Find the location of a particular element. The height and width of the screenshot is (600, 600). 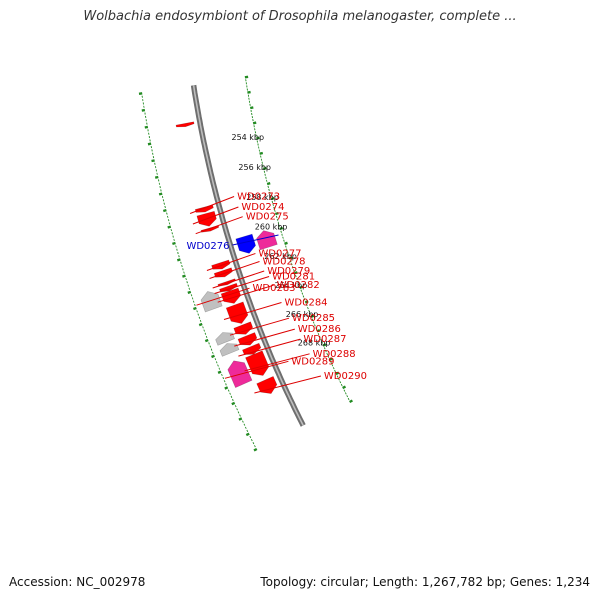

backbone-highlight is located at coordinates (248, 255).